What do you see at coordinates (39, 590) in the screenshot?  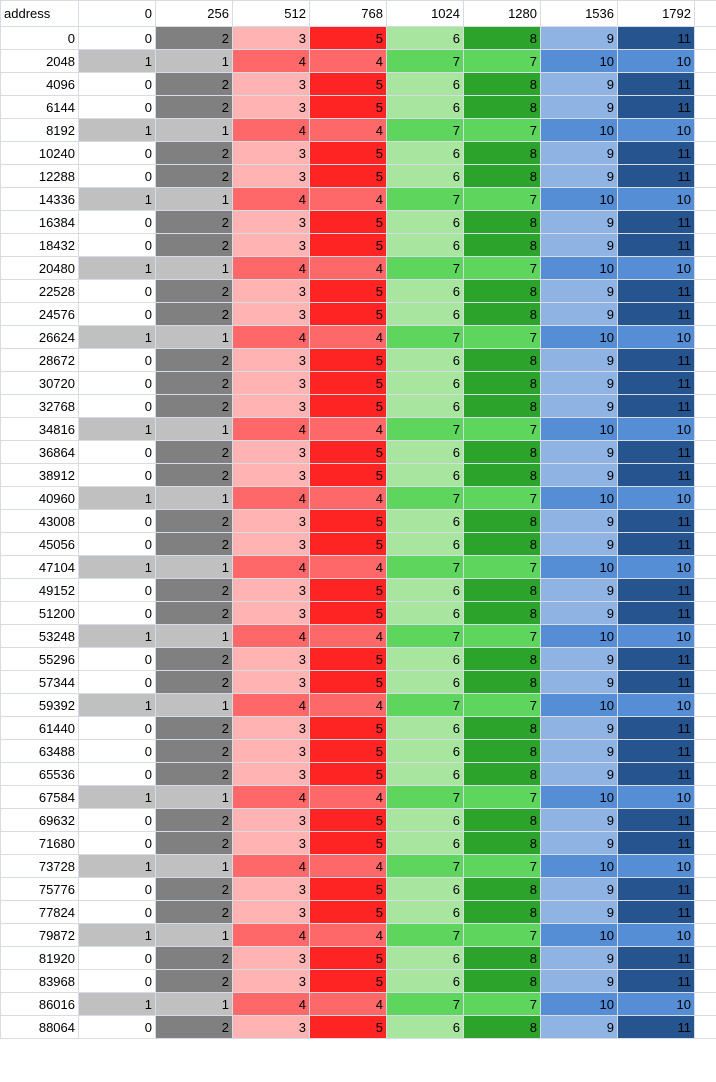 I see `address-cell: 49152` at bounding box center [39, 590].